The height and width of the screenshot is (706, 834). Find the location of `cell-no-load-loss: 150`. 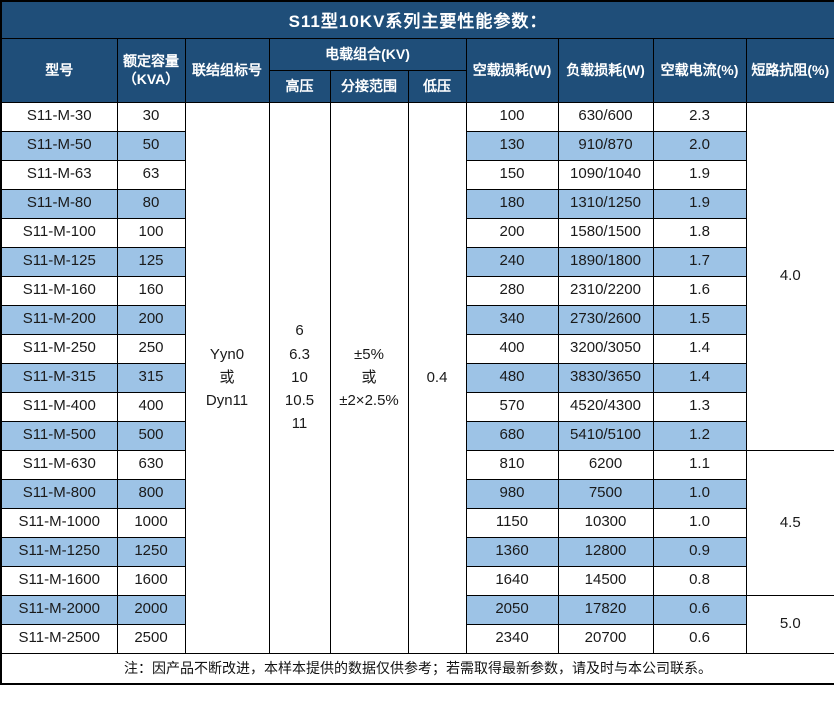

cell-no-load-loss: 150 is located at coordinates (512, 174).